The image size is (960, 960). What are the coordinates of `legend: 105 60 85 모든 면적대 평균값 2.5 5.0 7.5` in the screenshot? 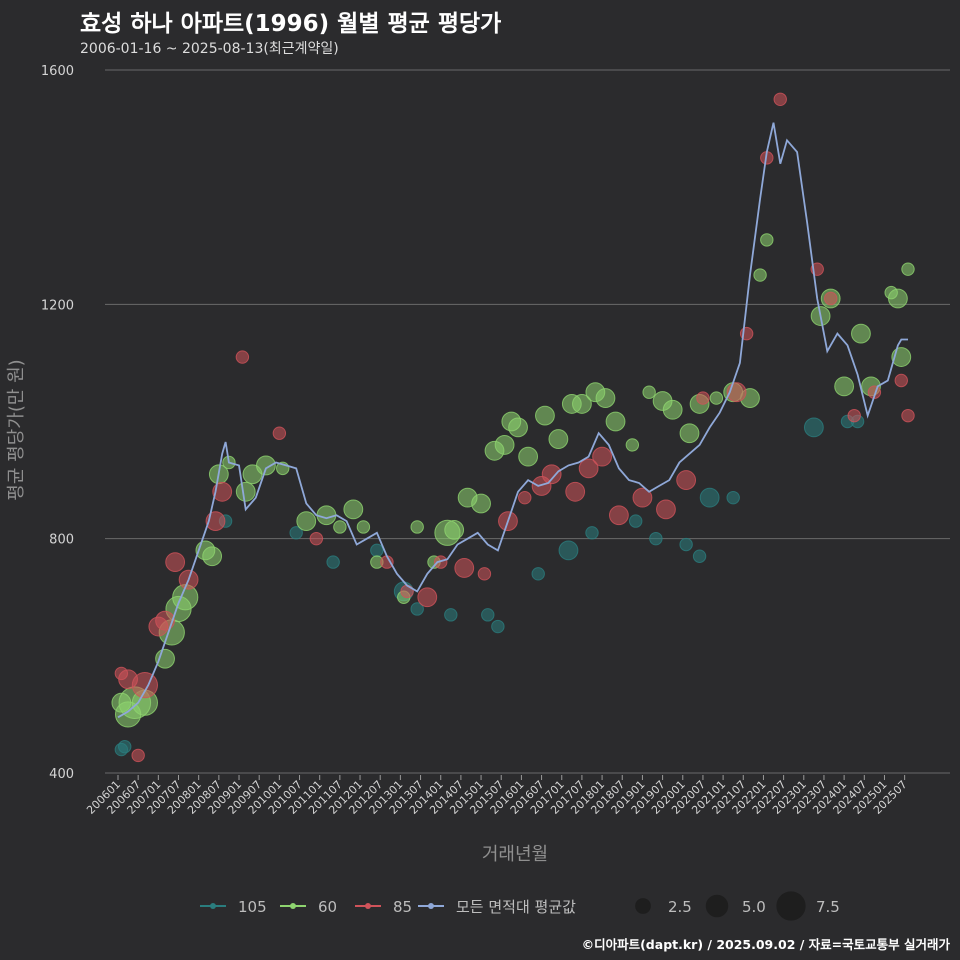 It's located at (520, 906).